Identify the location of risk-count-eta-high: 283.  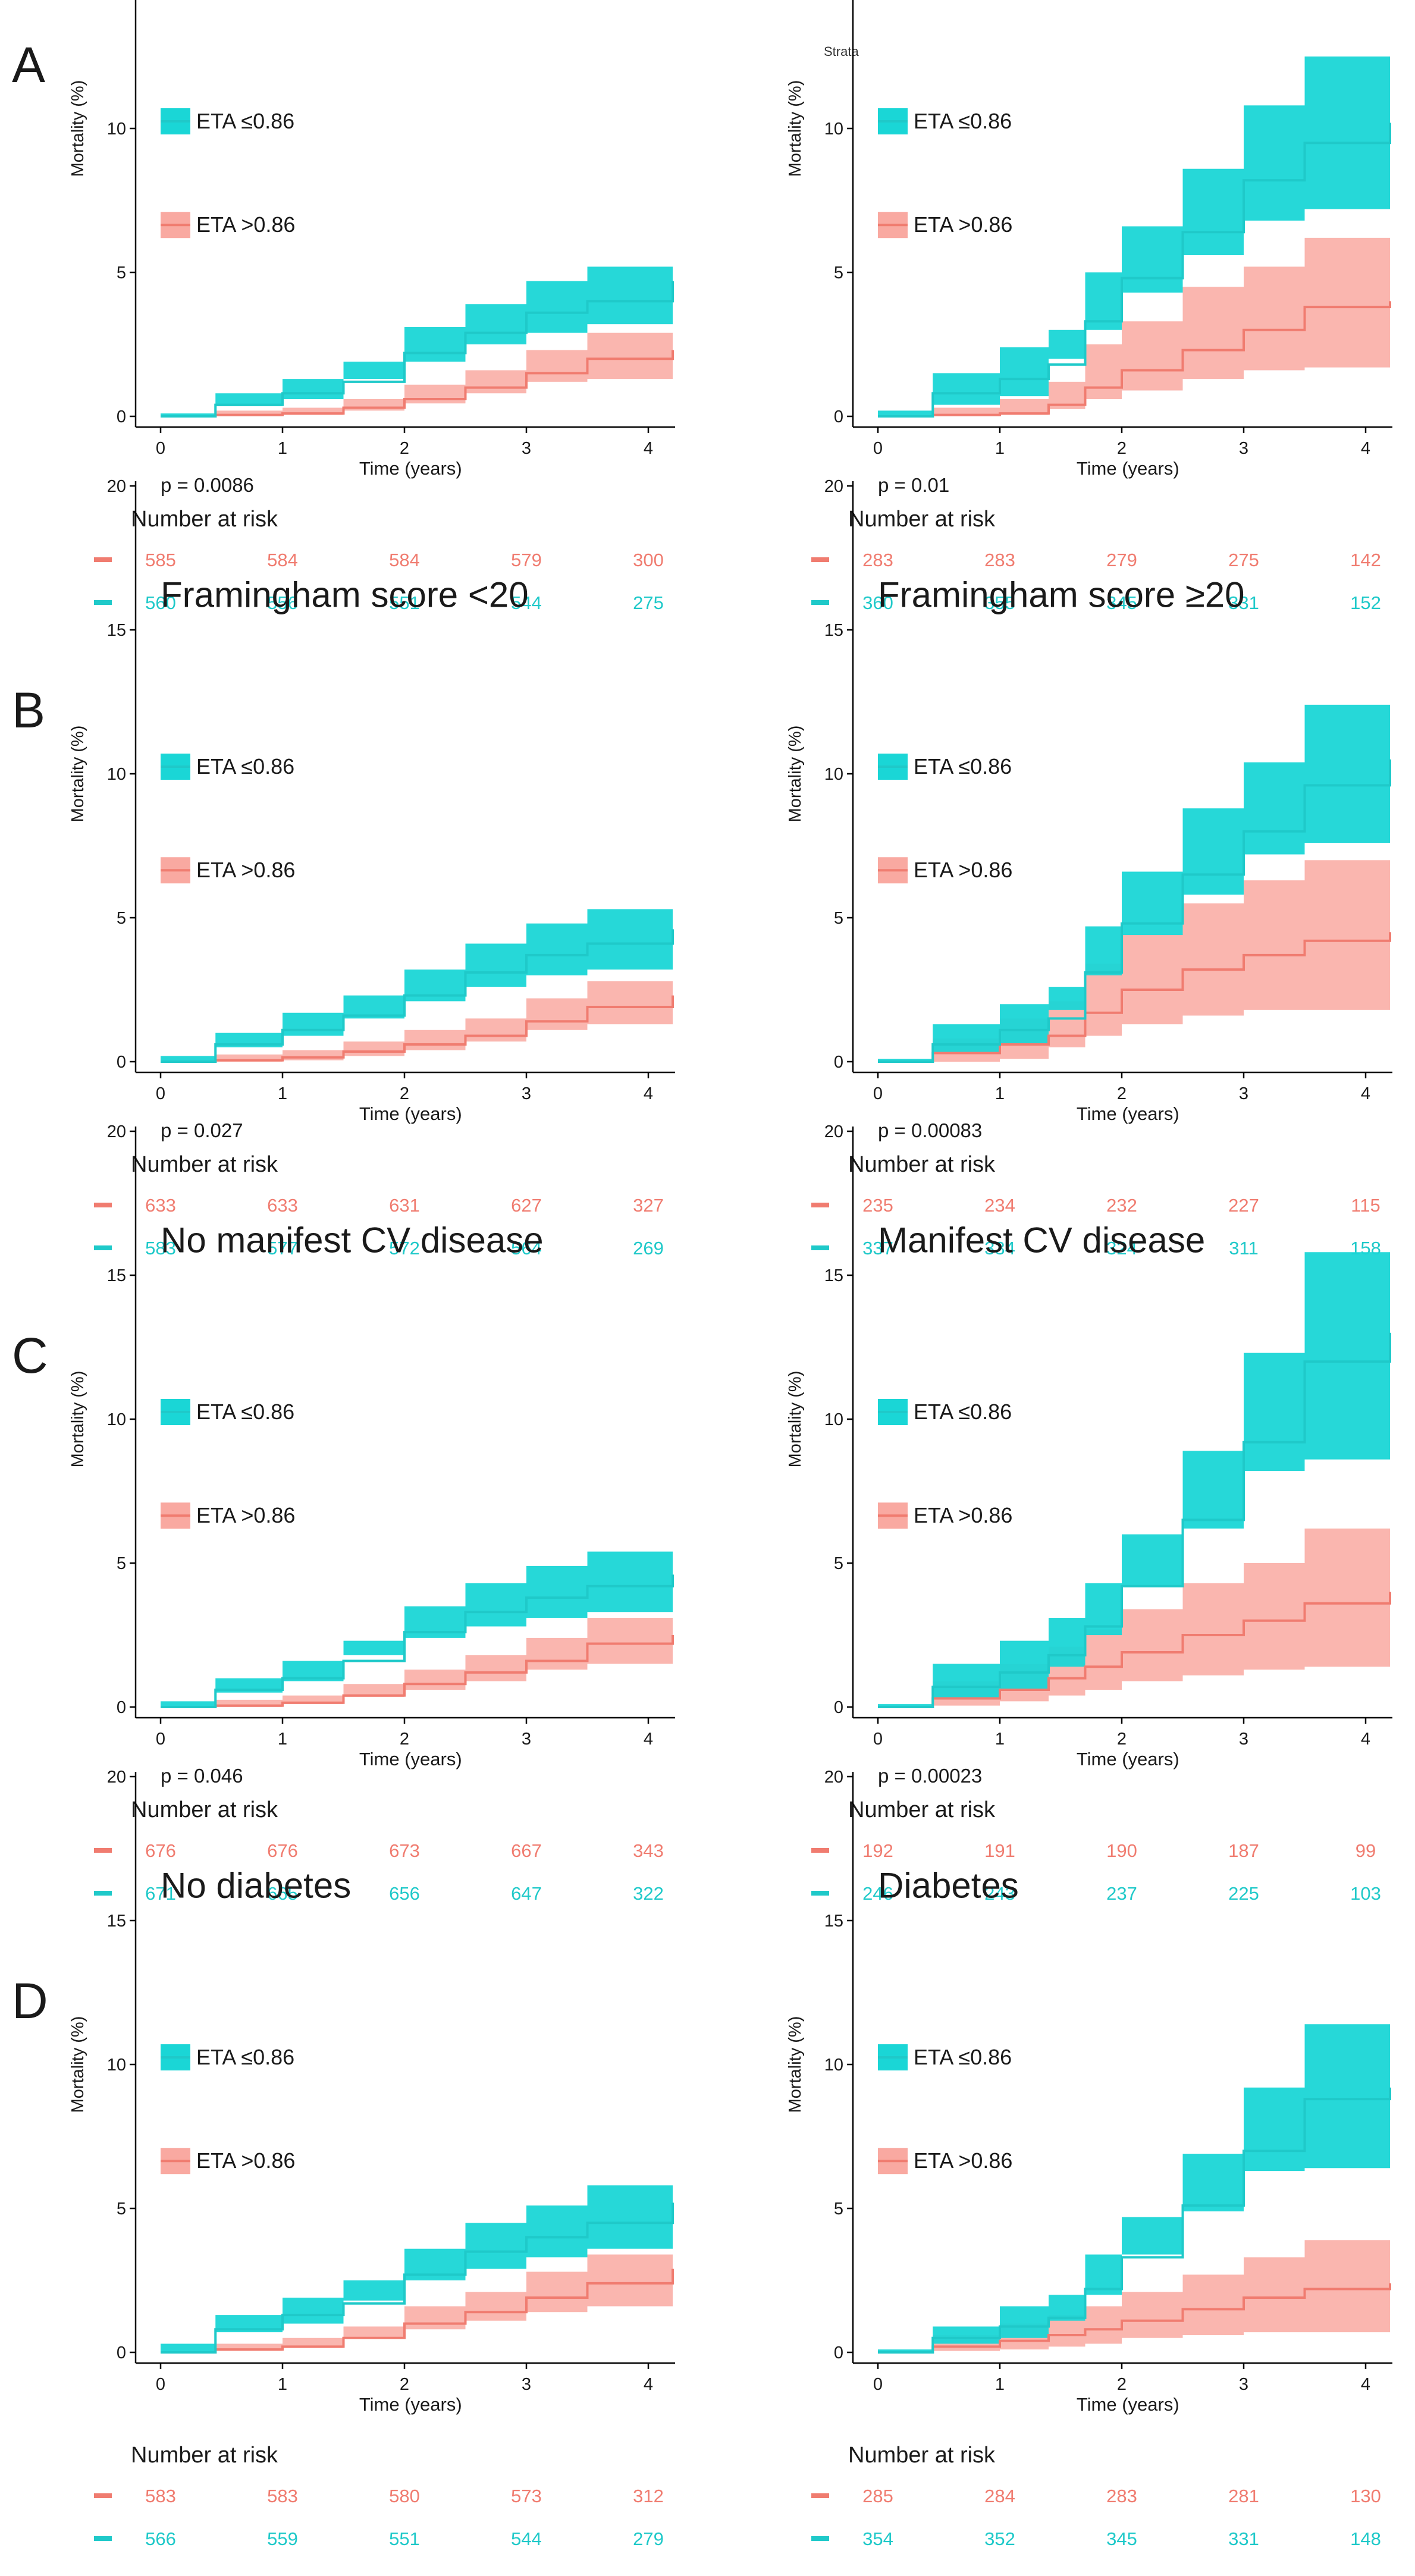
(1121, 2496).